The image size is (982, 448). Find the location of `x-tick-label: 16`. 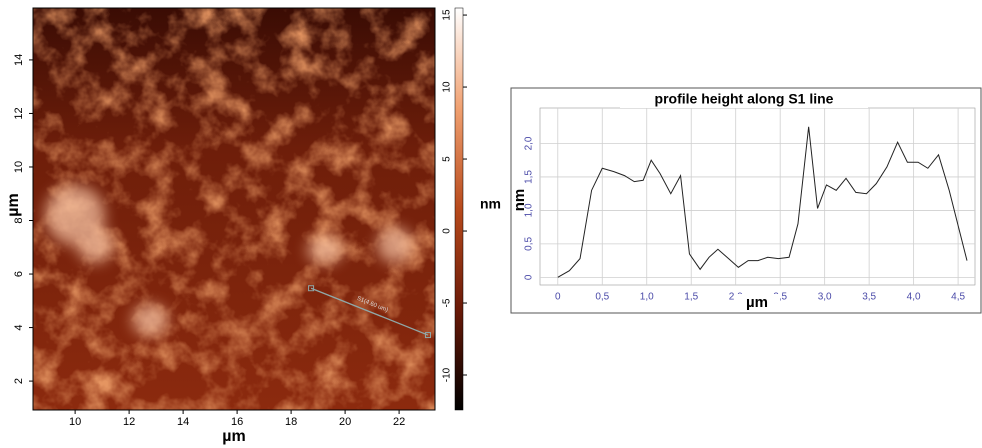

x-tick-label: 16 is located at coordinates (237, 422).